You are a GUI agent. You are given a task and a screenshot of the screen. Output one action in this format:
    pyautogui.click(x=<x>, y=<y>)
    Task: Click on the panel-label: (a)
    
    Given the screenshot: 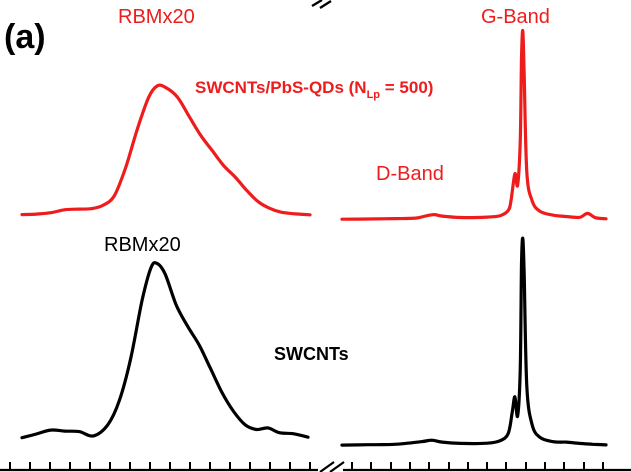 What is the action you would take?
    pyautogui.click(x=25, y=37)
    